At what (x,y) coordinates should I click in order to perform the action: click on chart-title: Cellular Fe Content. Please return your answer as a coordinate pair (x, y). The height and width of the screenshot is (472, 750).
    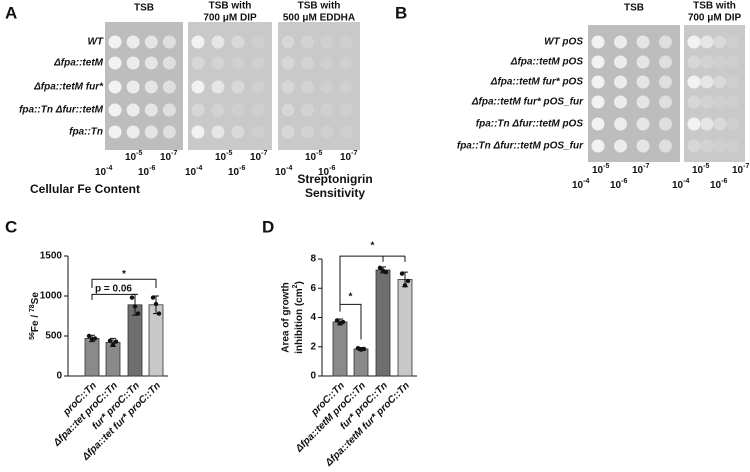
    Looking at the image, I should click on (85, 189).